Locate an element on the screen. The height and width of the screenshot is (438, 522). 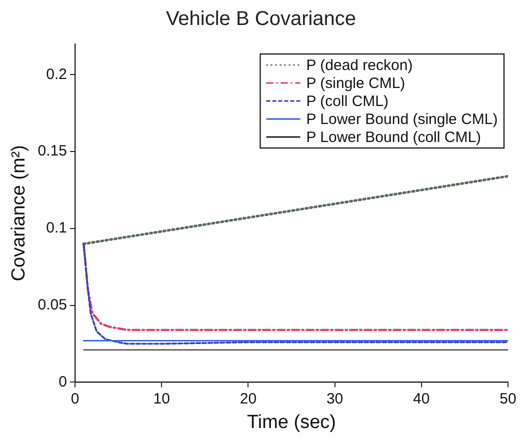
x-tick-label: 50 is located at coordinates (508, 399).